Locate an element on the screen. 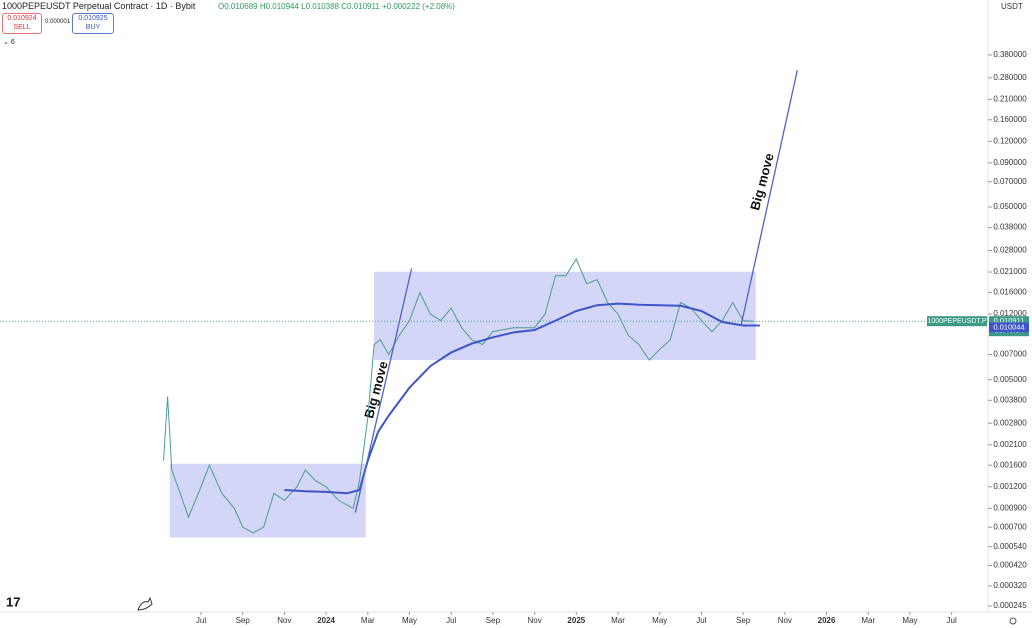 This screenshot has height=628, width=1032. y-tick-label: 0.280000 is located at coordinates (1010, 77).